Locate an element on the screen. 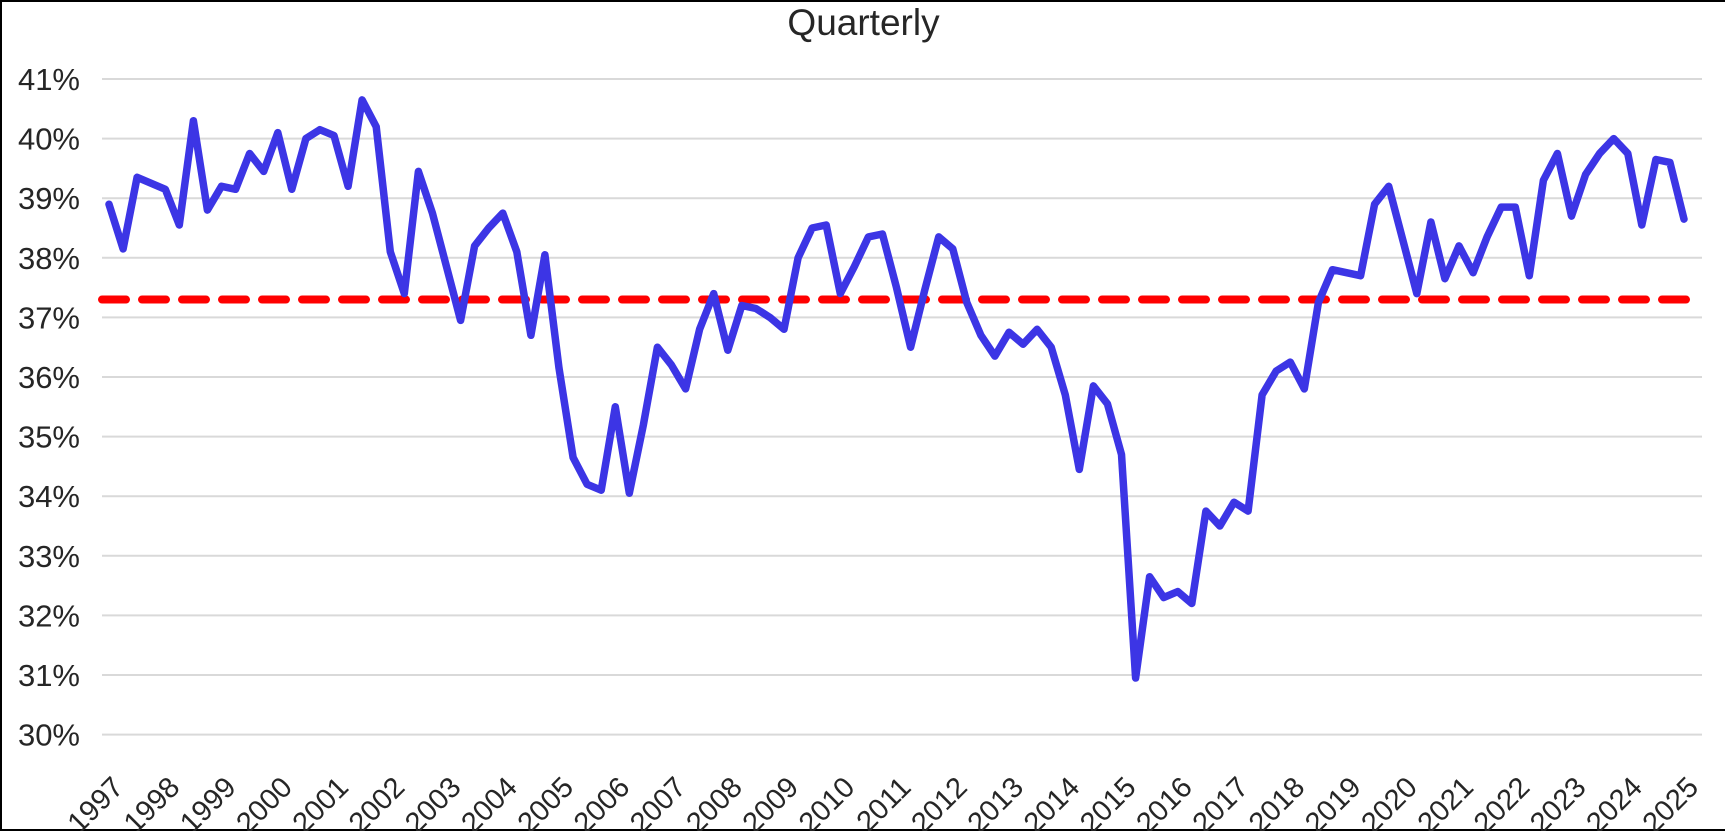 This screenshot has width=1725, height=831. y-axis-tick-label: 35% is located at coordinates (49, 437).